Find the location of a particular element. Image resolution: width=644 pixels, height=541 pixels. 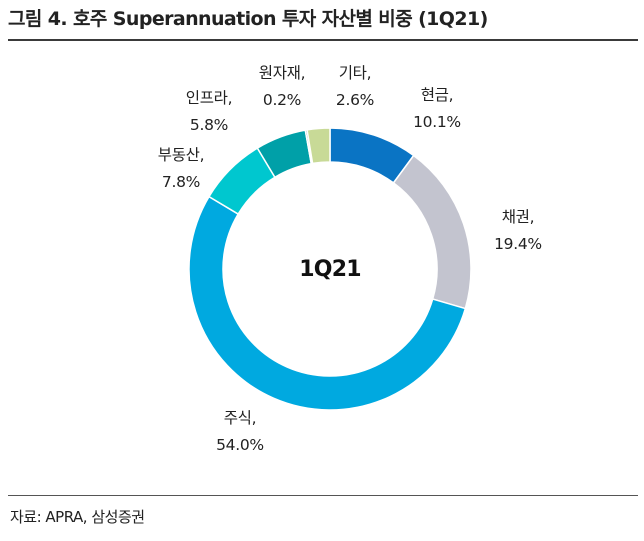

slice-label-1: 채권, 19.4% is located at coordinates (518, 230).